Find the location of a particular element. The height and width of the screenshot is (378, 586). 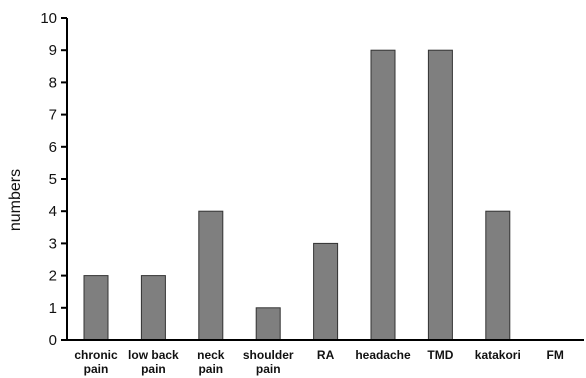

x-category-label: headache is located at coordinates (383, 355).